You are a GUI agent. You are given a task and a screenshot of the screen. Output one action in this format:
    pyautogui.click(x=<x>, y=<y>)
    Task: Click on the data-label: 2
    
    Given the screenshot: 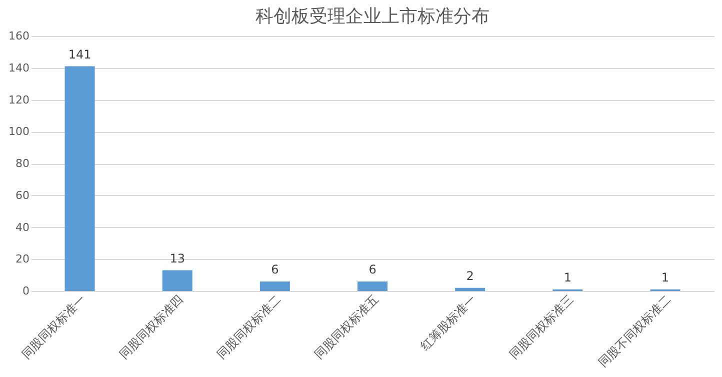 What is the action you would take?
    pyautogui.click(x=470, y=275)
    